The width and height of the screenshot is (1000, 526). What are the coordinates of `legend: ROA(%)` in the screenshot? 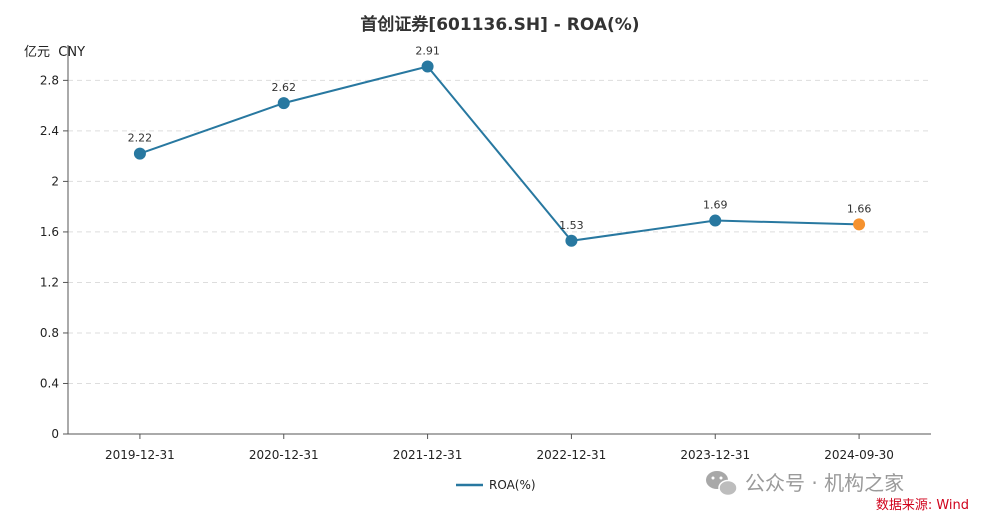 It's located at (496, 485).